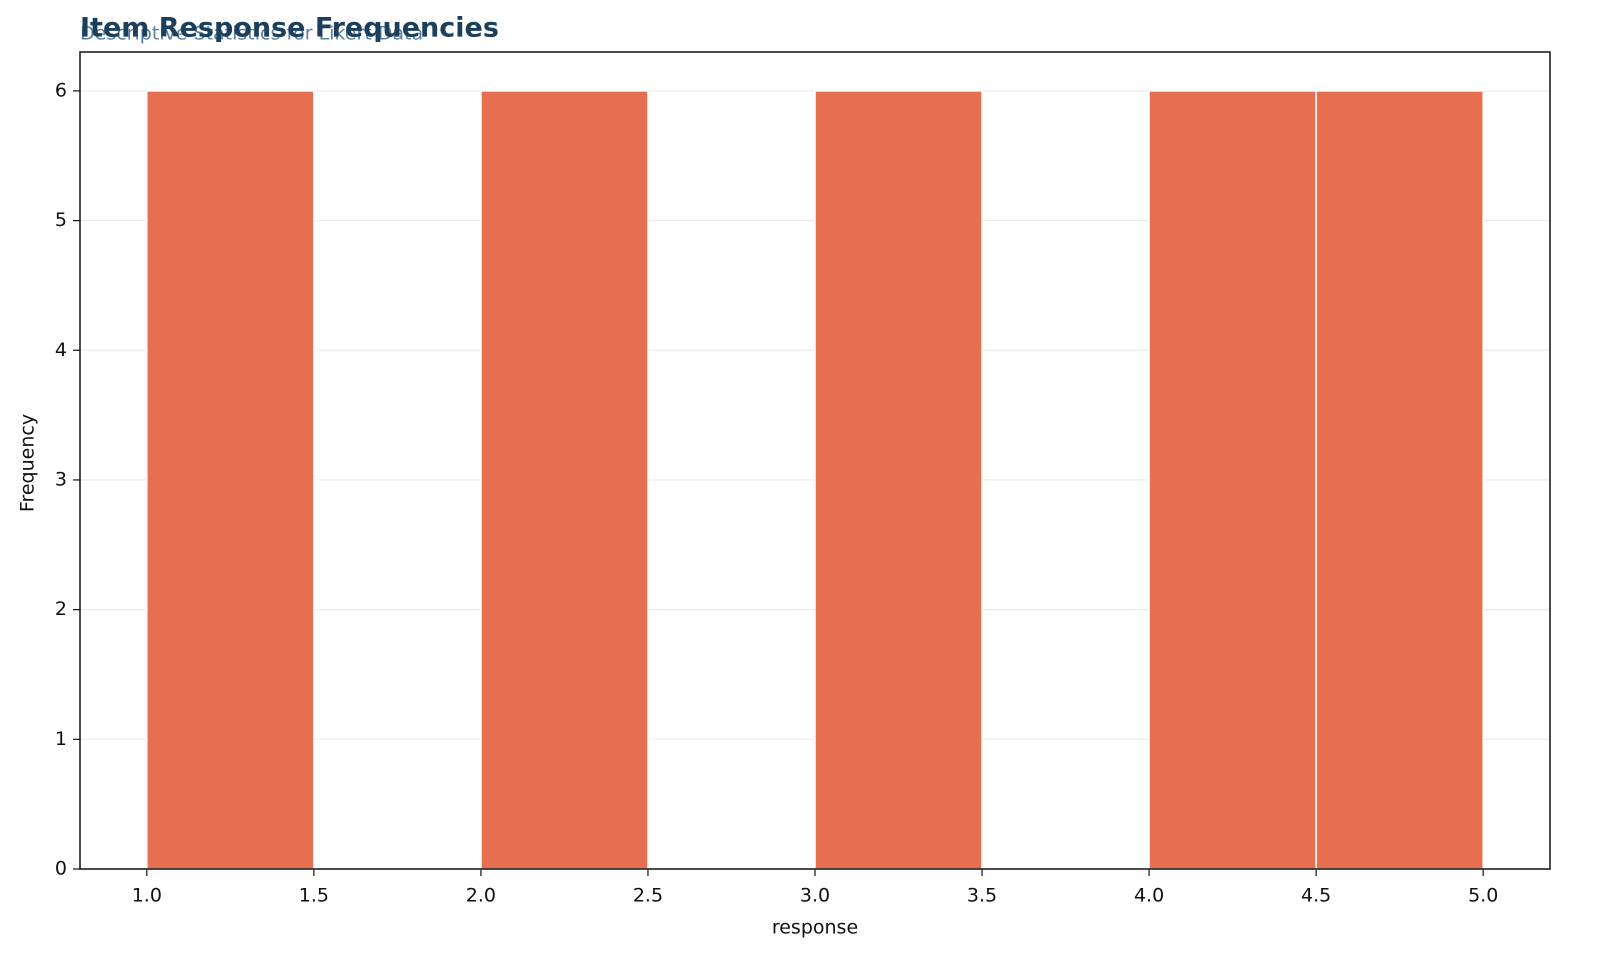 This screenshot has width=1600, height=977. What do you see at coordinates (251, 34) in the screenshot?
I see `chart-subtitle: Descriptive Statistics for Likert Data` at bounding box center [251, 34].